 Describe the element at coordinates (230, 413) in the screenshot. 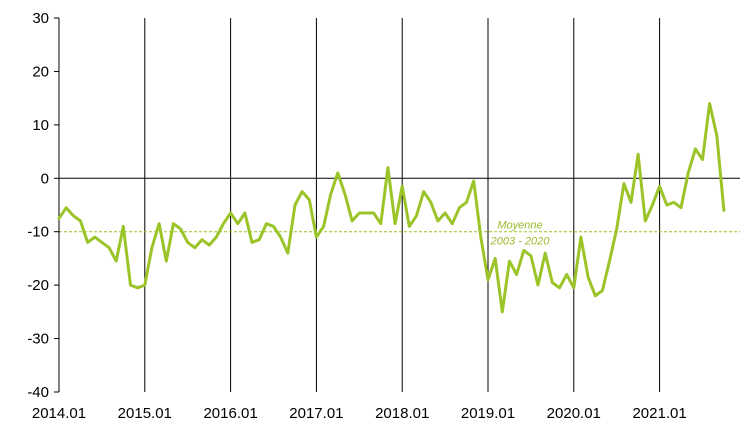

I see `x-tick-label: 2016.01` at that location.